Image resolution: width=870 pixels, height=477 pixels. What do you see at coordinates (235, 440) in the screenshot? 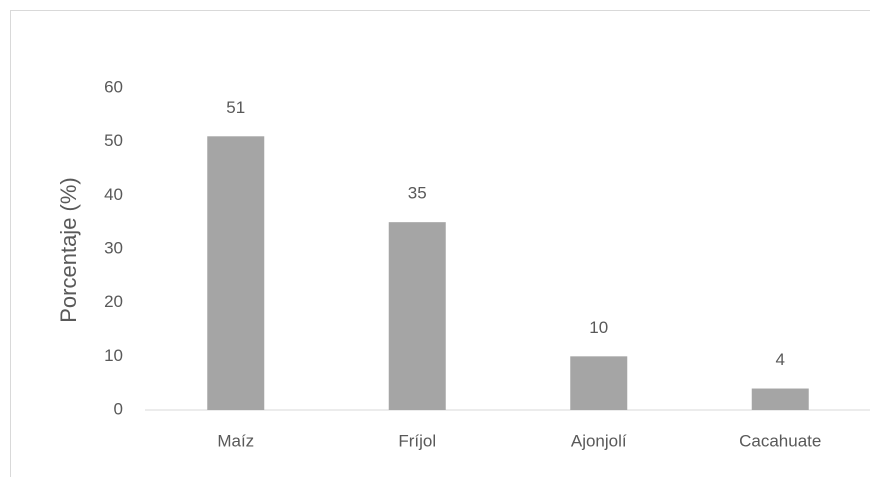
I see `x-tick-label: Maíz` at bounding box center [235, 440].